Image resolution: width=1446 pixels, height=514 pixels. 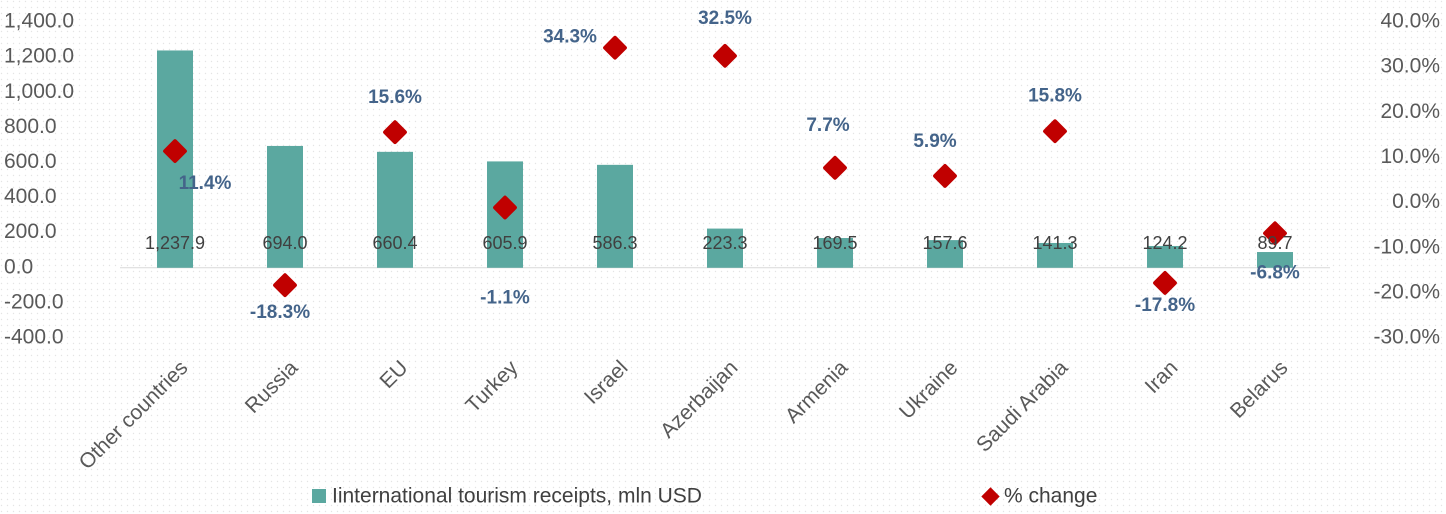 I want to click on y2-tick-label: 20.0%, so click(x=1410, y=111).